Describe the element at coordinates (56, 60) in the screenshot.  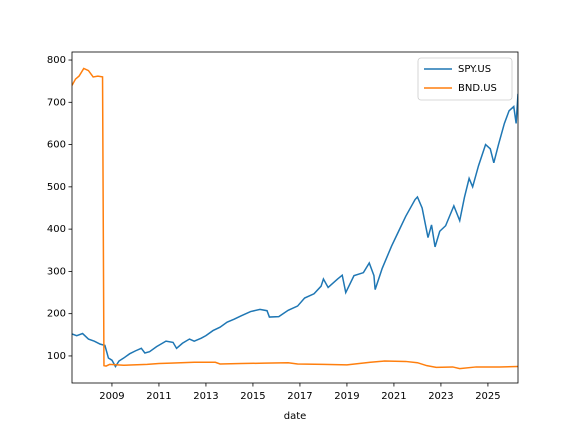
I see `y-tick-label: 800` at that location.